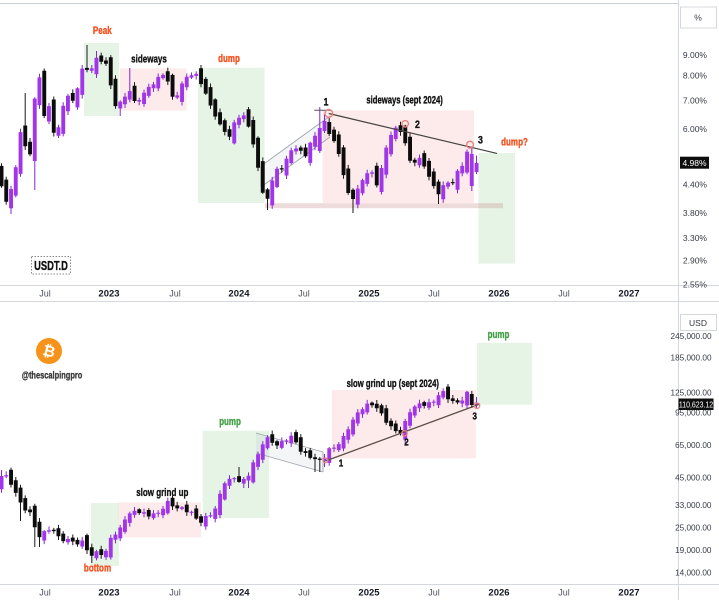  I want to click on svg-text: dump?, so click(514, 142).